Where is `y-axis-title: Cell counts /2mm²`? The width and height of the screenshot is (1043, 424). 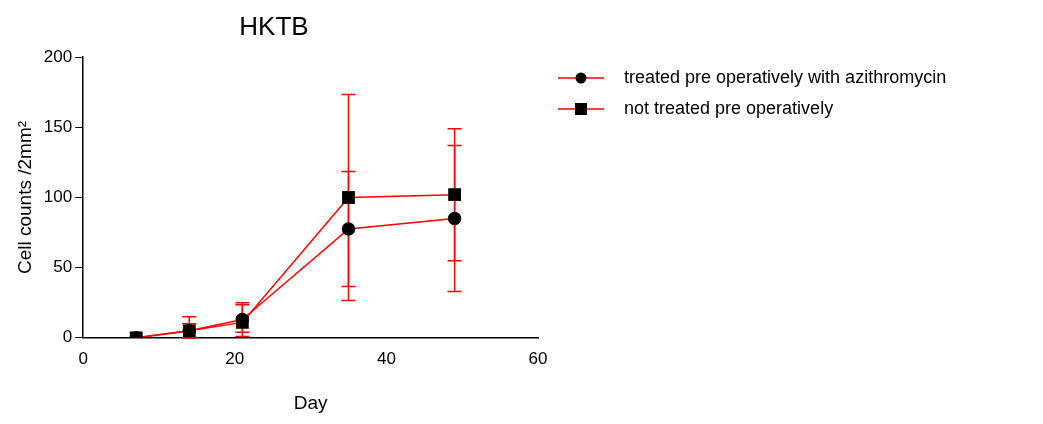 y-axis-title: Cell counts /2mm² is located at coordinates (24, 197).